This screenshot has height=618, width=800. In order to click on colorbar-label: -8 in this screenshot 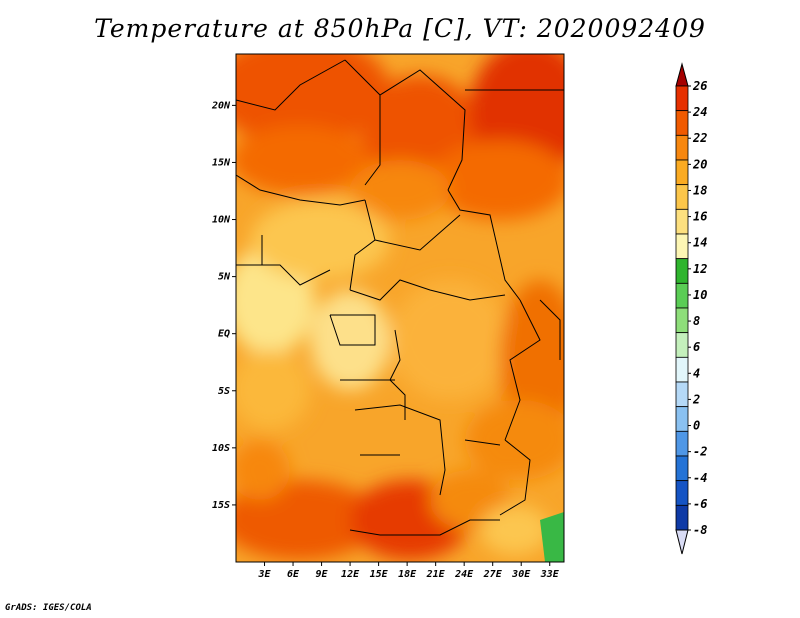, I will do `click(700, 530)`.